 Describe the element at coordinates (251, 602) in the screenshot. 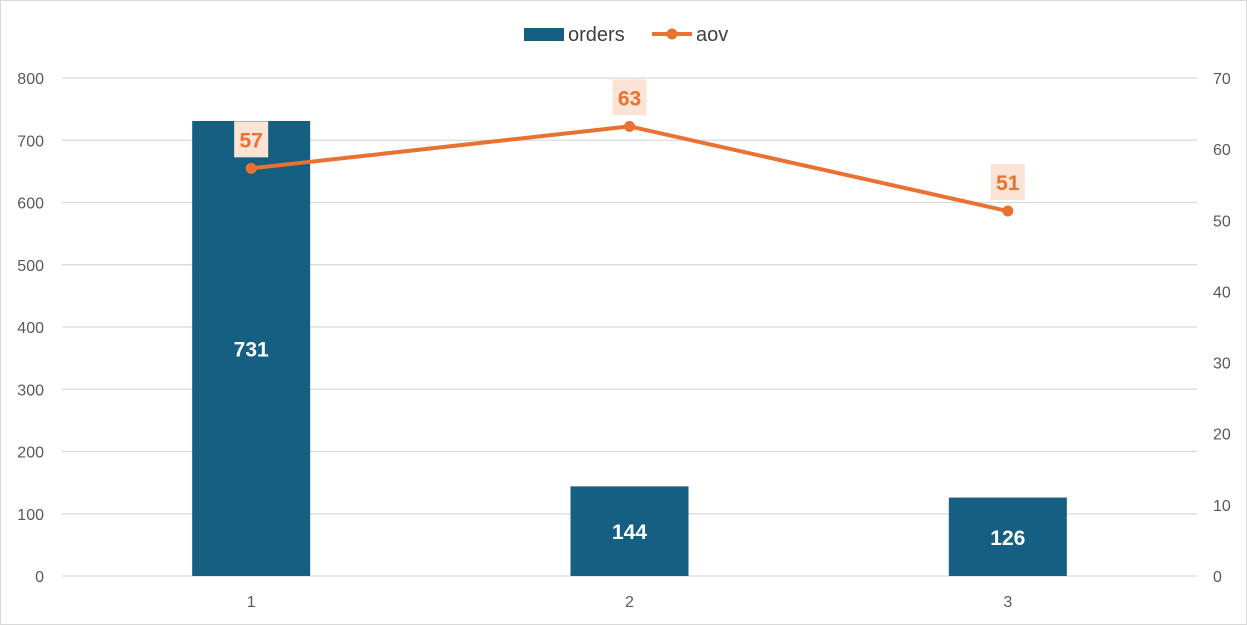

I see `x-tick-label: 1` at that location.